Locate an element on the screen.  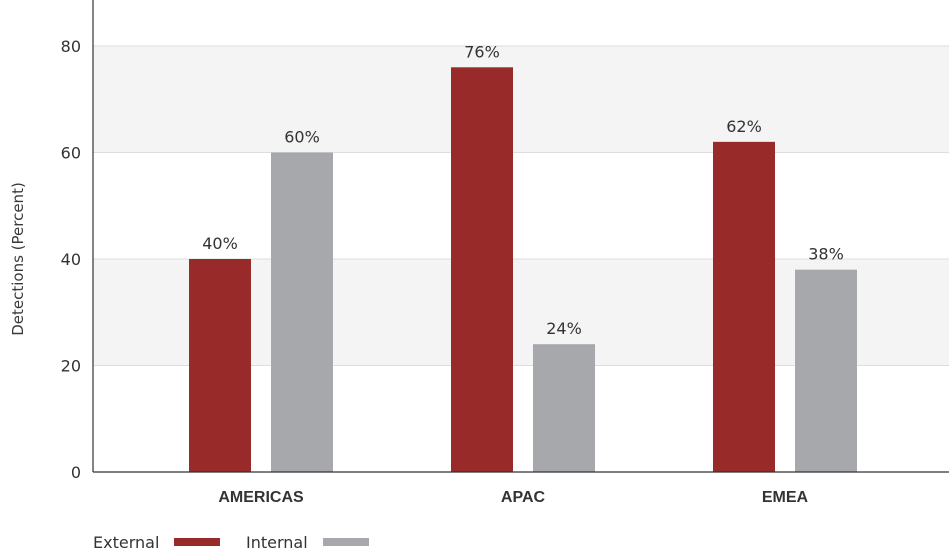
bar-external-americas is located at coordinates (220, 365).